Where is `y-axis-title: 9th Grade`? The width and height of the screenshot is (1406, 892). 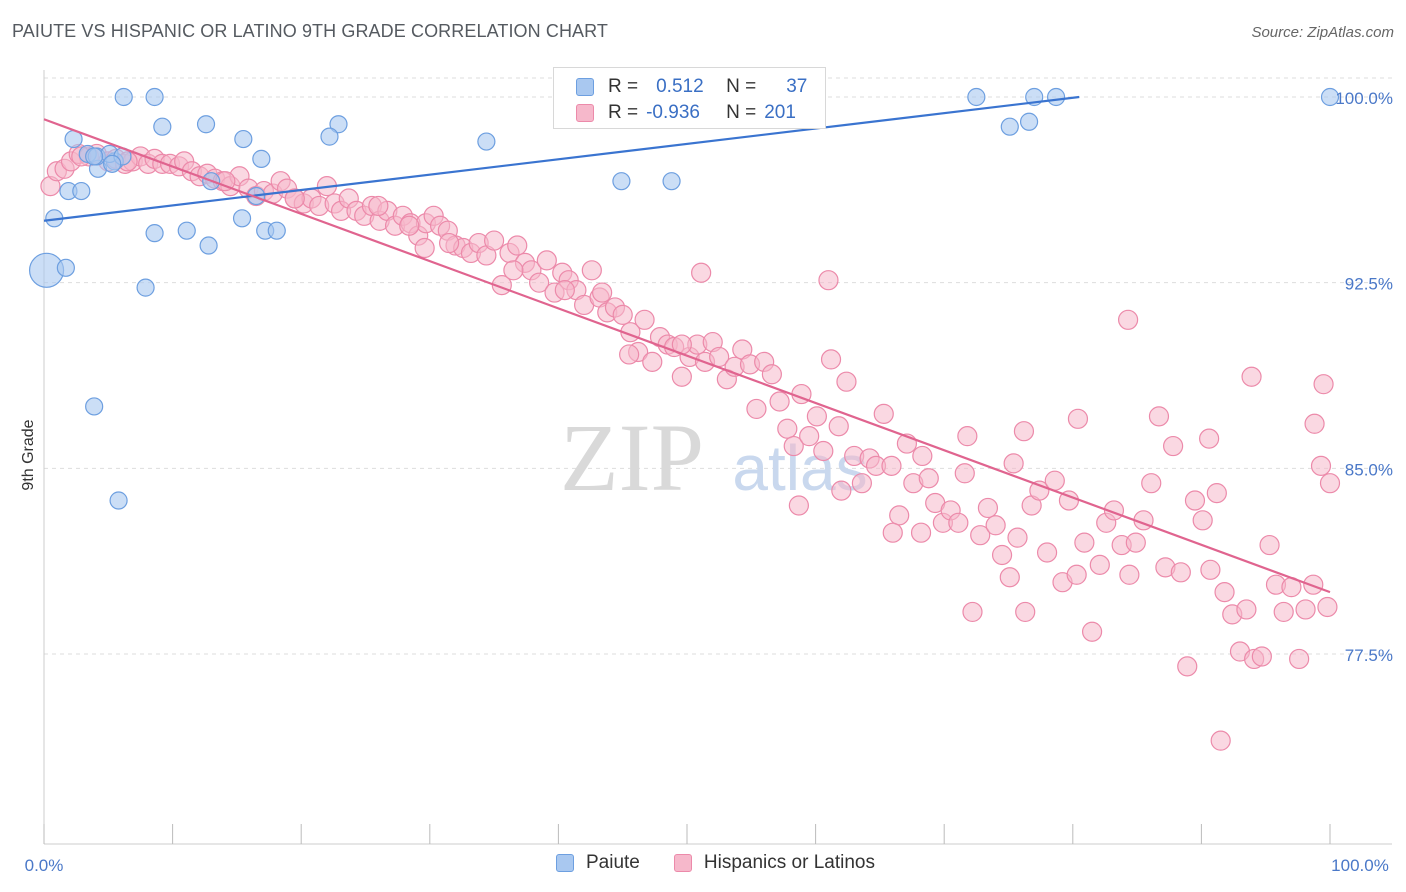
y-axis-title: 9th Grade is located at coordinates (28, 454).